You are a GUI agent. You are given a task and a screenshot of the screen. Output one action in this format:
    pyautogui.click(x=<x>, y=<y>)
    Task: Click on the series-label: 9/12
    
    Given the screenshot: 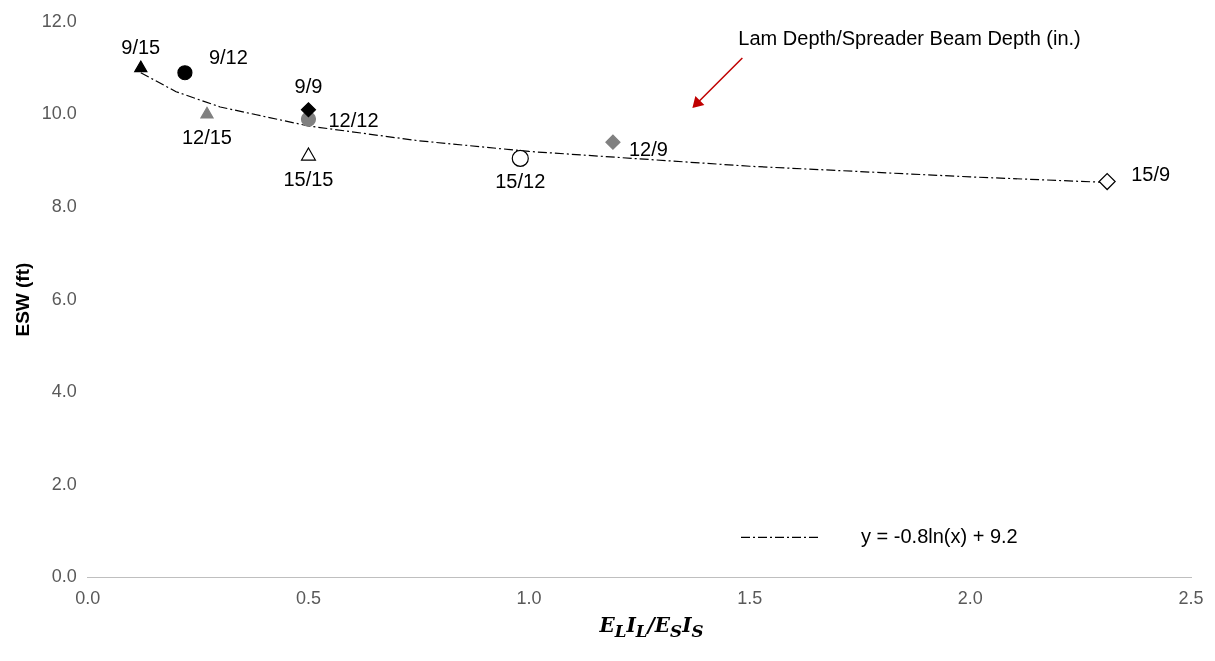 What is the action you would take?
    pyautogui.click(x=228, y=57)
    